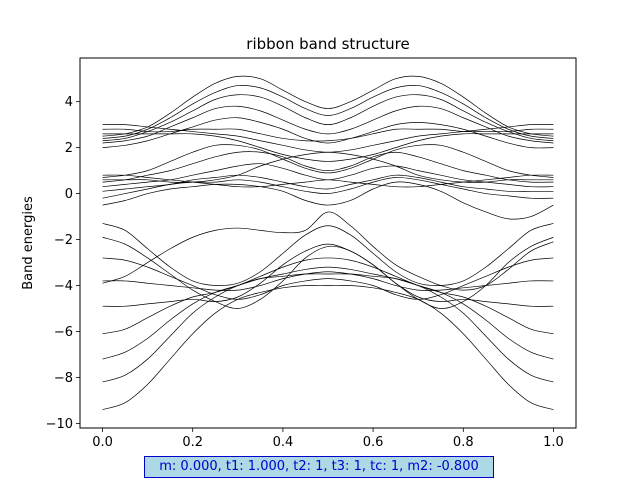 The width and height of the screenshot is (640, 480). What do you see at coordinates (69, 148) in the screenshot?
I see `y-tick-label: 2` at bounding box center [69, 148].